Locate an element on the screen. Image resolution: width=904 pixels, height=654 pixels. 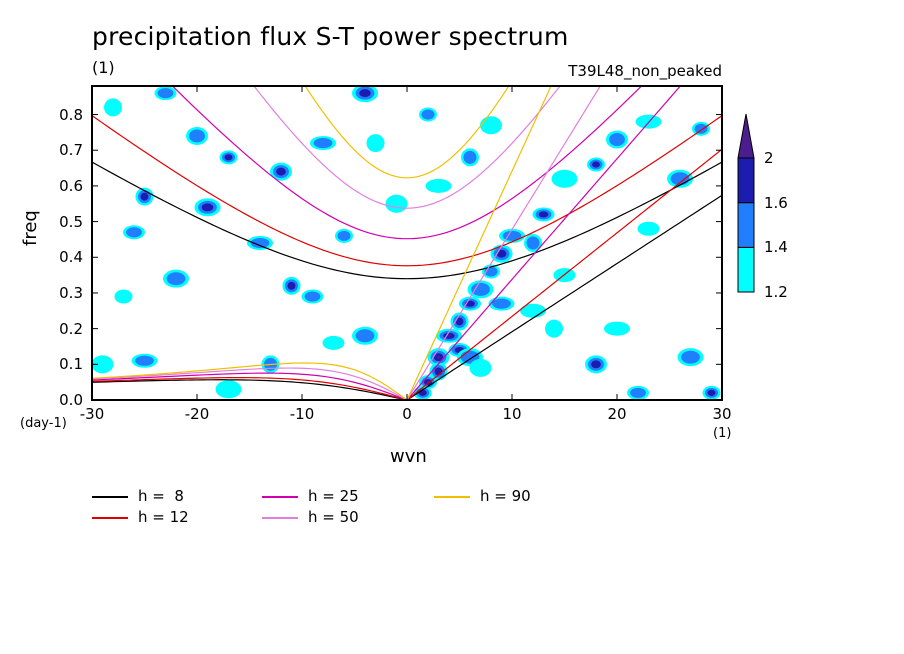
x-tick-label: -10 is located at coordinates (302, 414).